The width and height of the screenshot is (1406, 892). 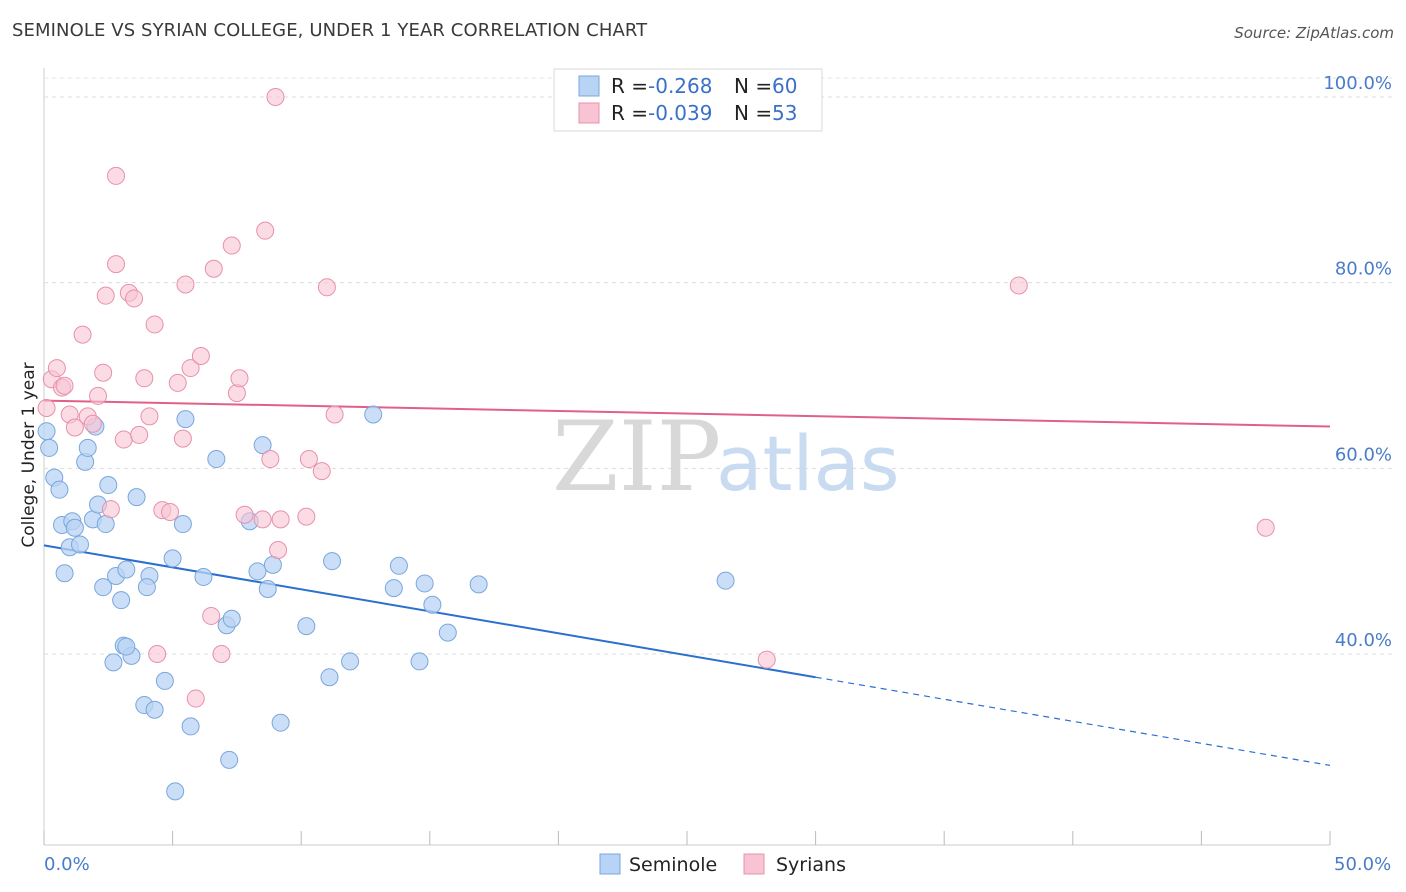 What do you see at coordinates (680, 86) in the screenshot?
I see `legend-r-value-seminole: -0.268` at bounding box center [680, 86].